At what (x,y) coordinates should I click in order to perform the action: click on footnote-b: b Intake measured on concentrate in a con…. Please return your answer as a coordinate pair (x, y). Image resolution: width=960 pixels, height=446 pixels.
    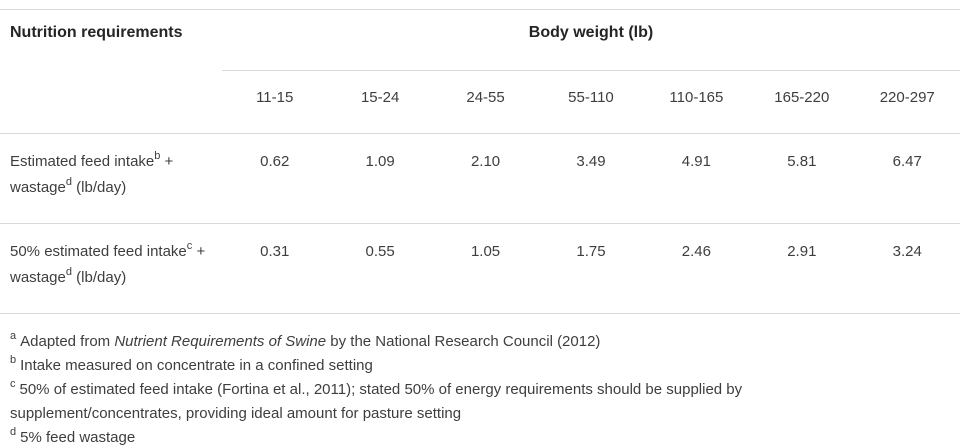
    Looking at the image, I should click on (415, 366).